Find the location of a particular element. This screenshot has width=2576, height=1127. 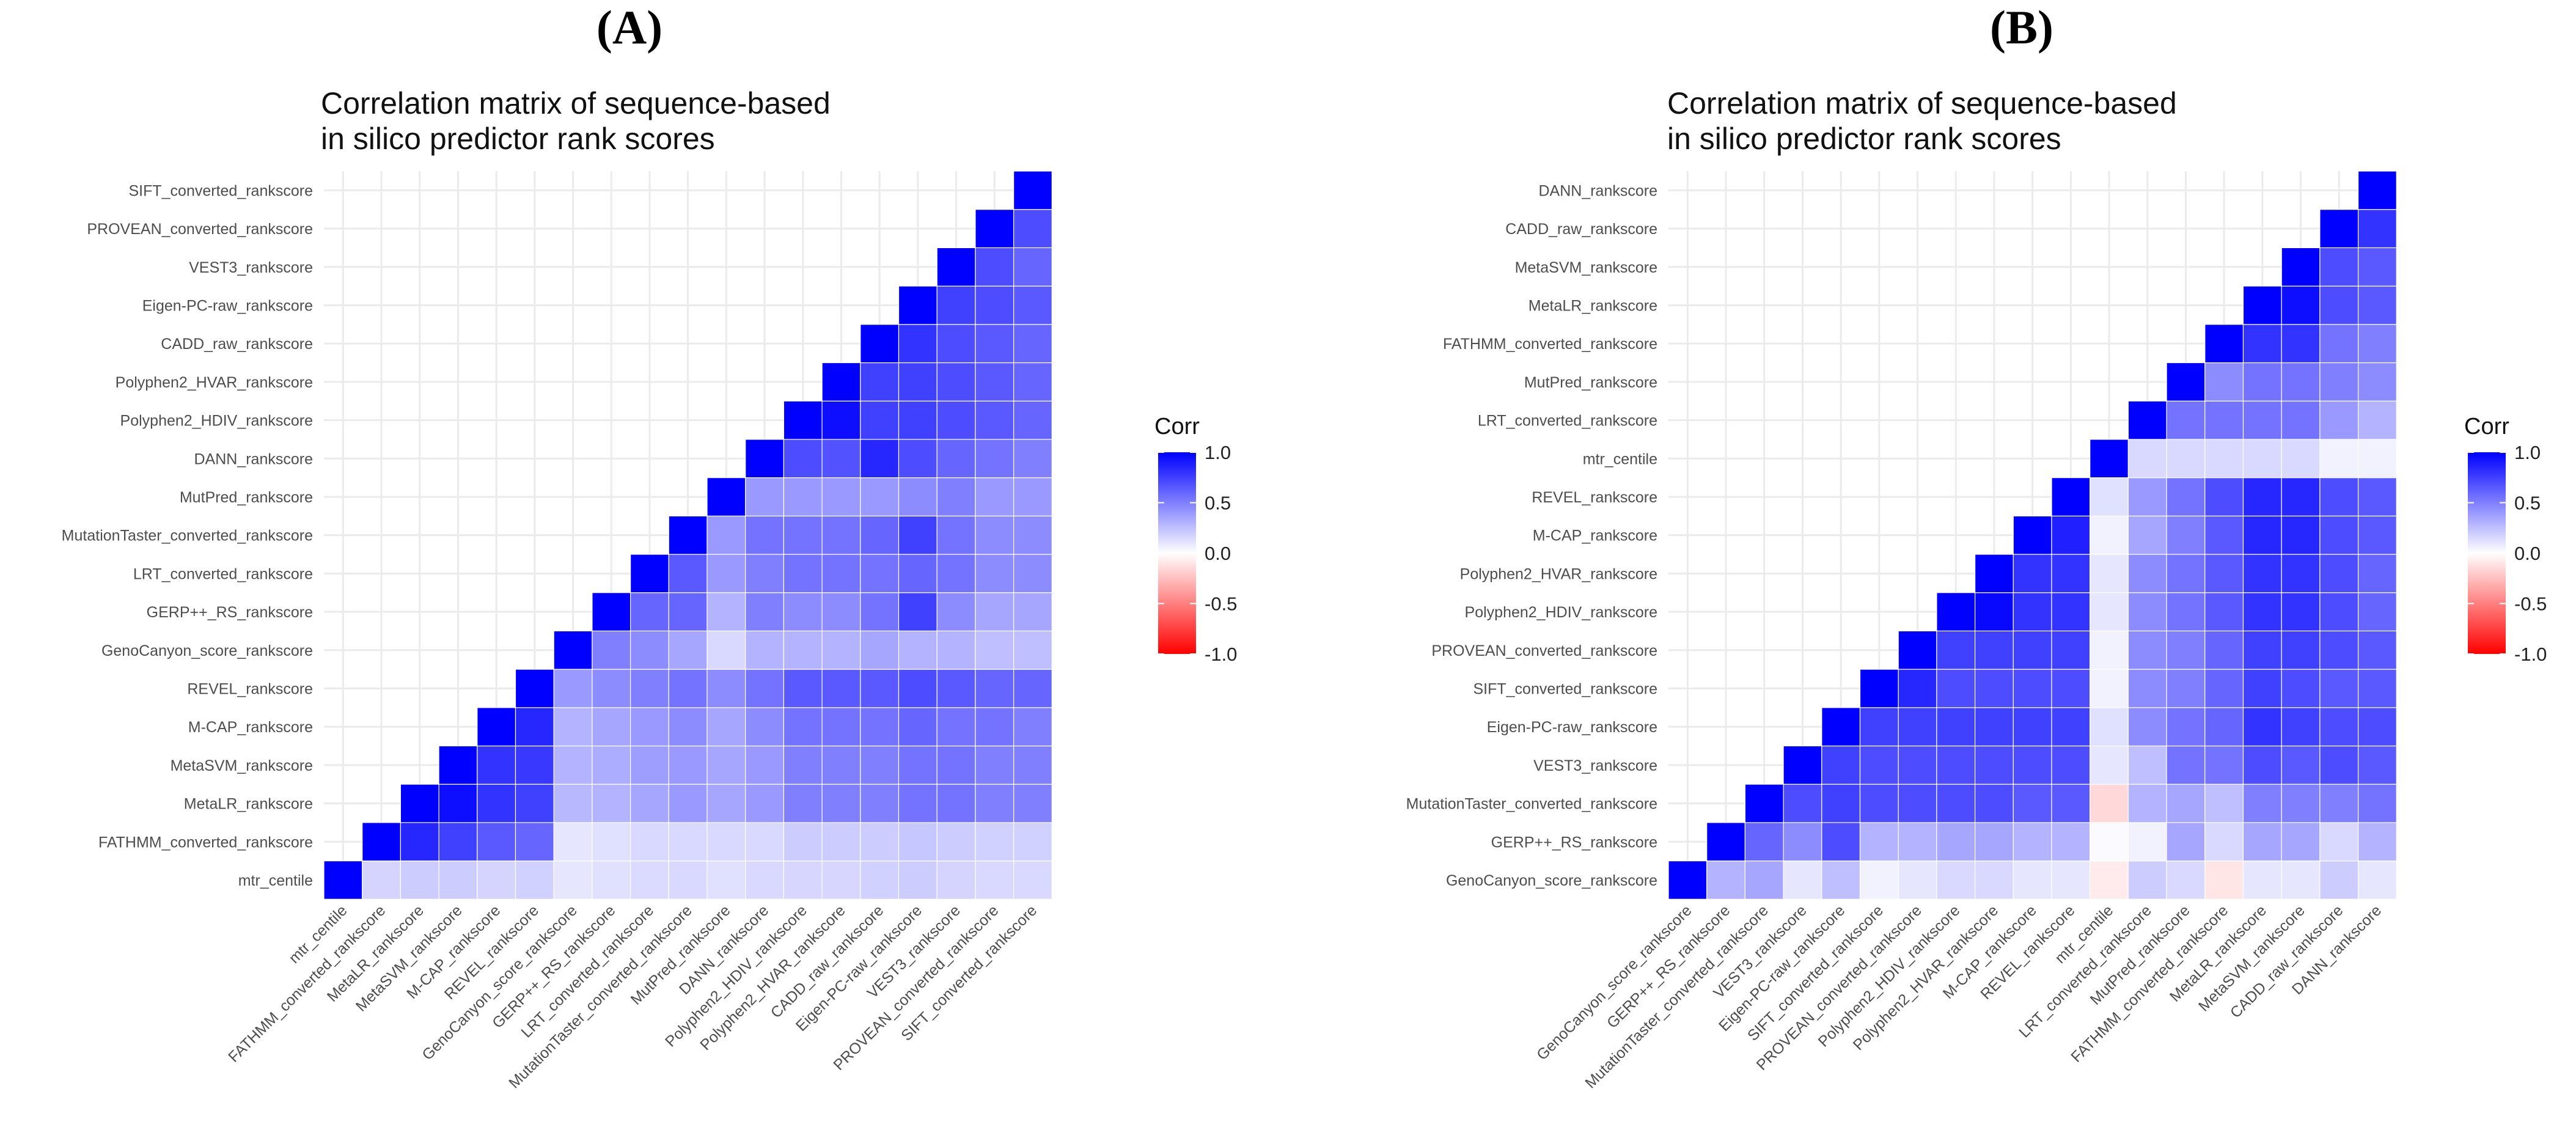

y-tick-label: Eigen-PC-raw_rankscore is located at coordinates (227, 305).